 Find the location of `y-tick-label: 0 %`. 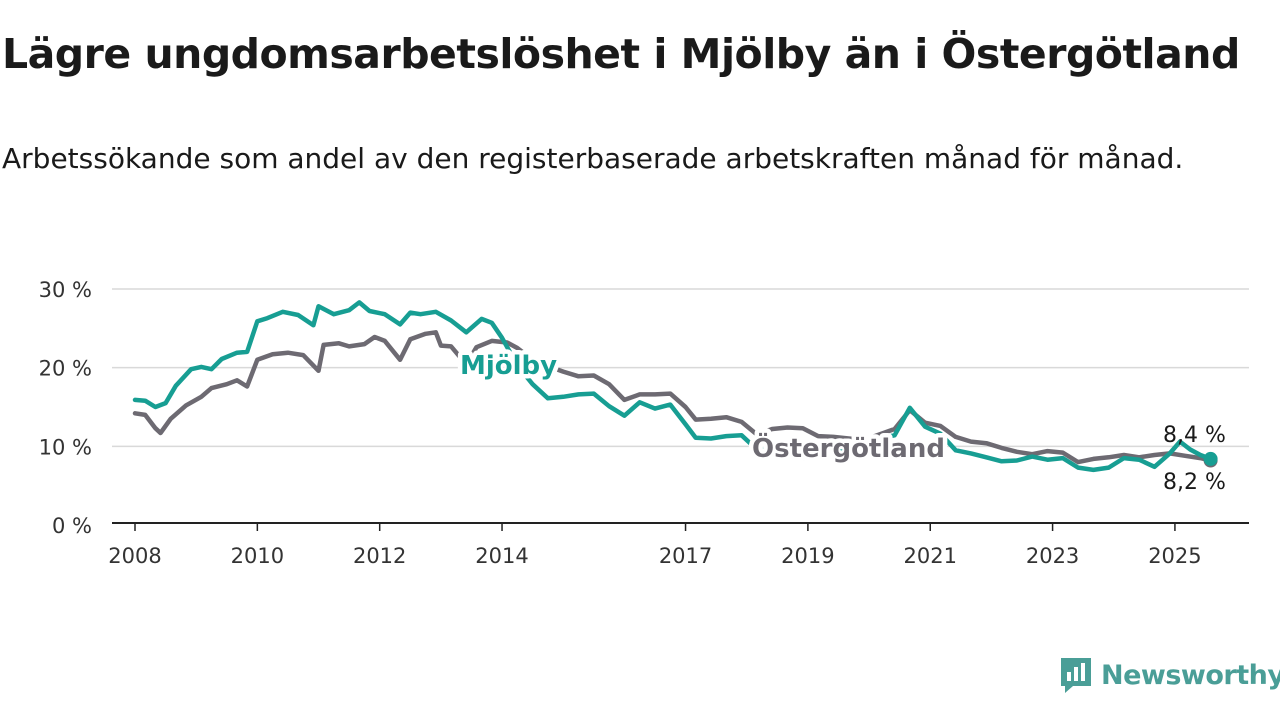

y-tick-label: 0 % is located at coordinates (72, 526).